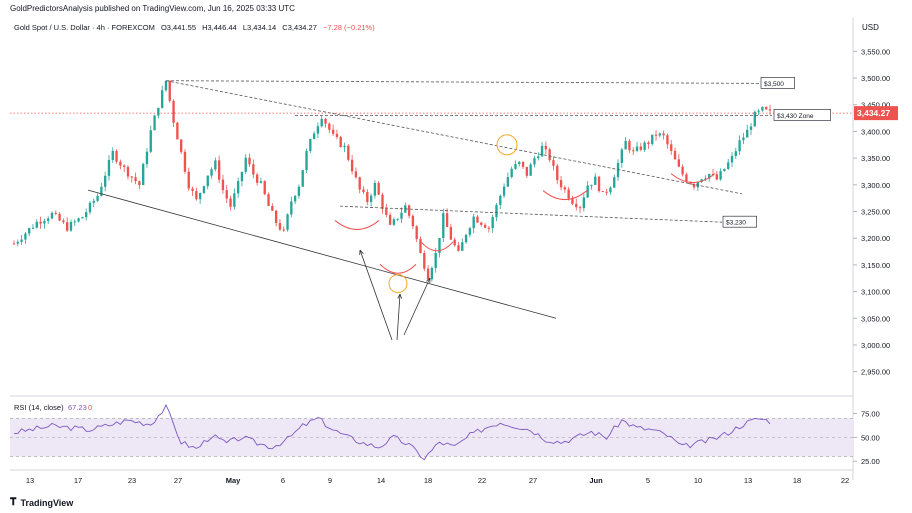  Describe the element at coordinates (78, 480) in the screenshot. I see `time-tick-label: 17` at that location.